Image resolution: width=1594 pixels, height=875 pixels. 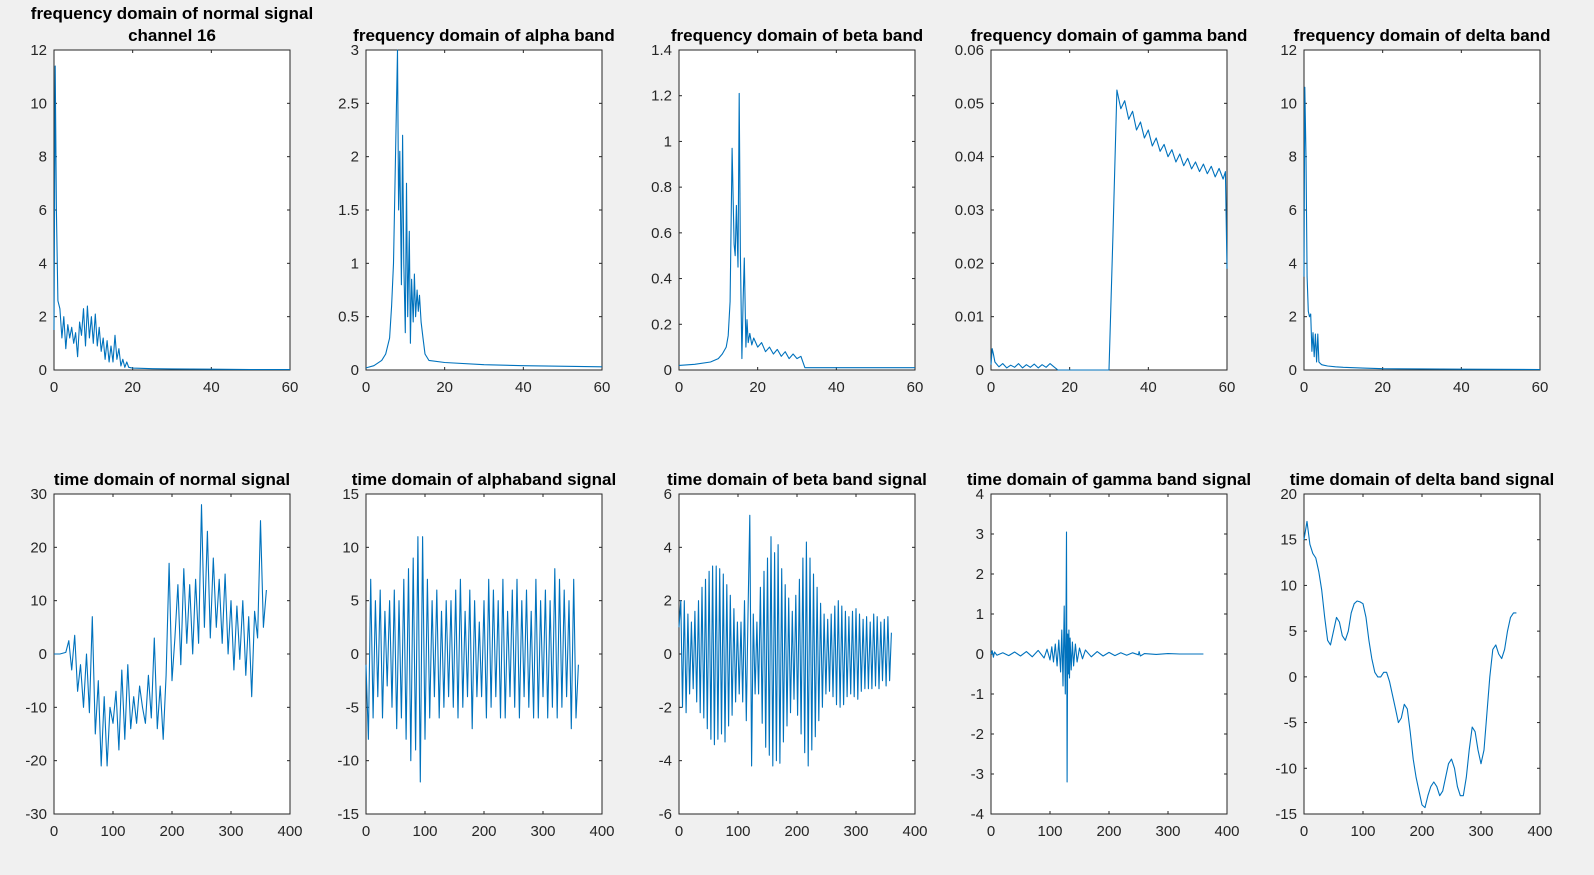 What do you see at coordinates (661, 50) in the screenshot?
I see `y-tick-label: 1.4` at bounding box center [661, 50].